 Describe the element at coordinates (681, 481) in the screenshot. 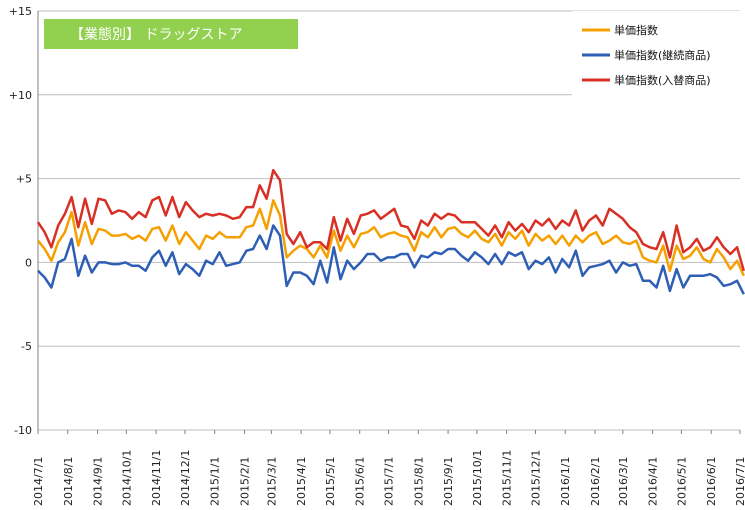

I see `x-tick-label: 2016/5/1` at that location.